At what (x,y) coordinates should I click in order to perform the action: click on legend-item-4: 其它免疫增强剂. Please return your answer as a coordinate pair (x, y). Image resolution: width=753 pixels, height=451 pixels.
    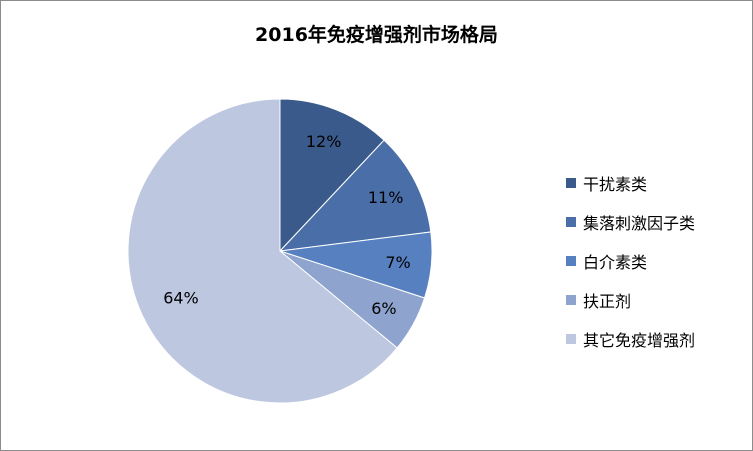
    Looking at the image, I should click on (630, 338).